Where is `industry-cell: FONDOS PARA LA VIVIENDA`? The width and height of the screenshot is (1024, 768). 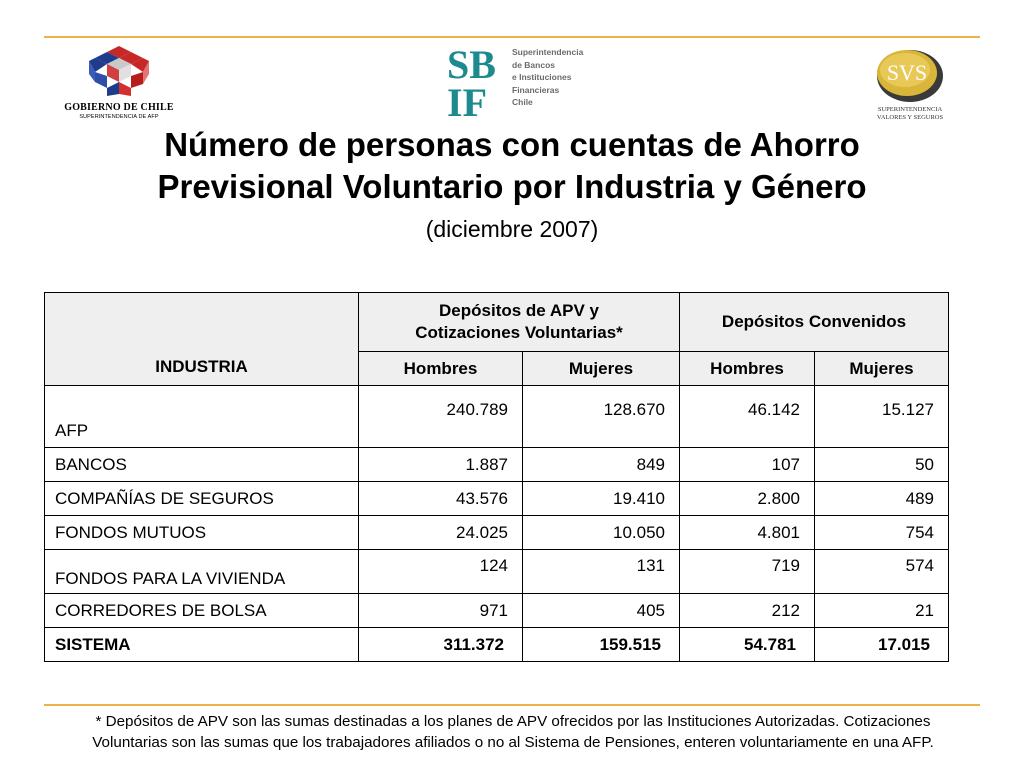
industry-cell: FONDOS PARA LA VIVIENDA is located at coordinates (201, 571).